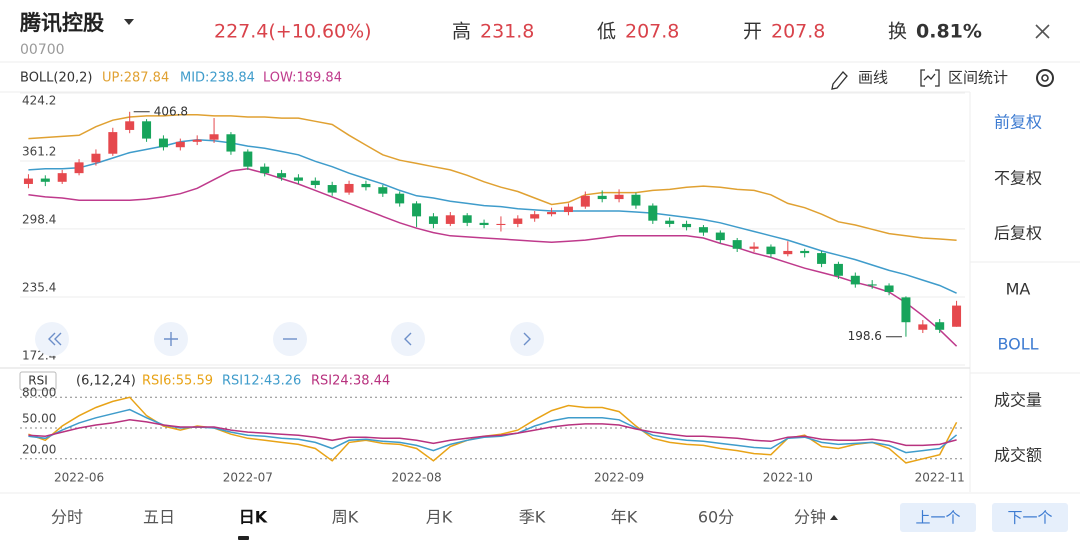 Image resolution: width=1080 pixels, height=542 pixels. Describe the element at coordinates (716, 517) in the screenshot. I see `tab: 60分` at that location.